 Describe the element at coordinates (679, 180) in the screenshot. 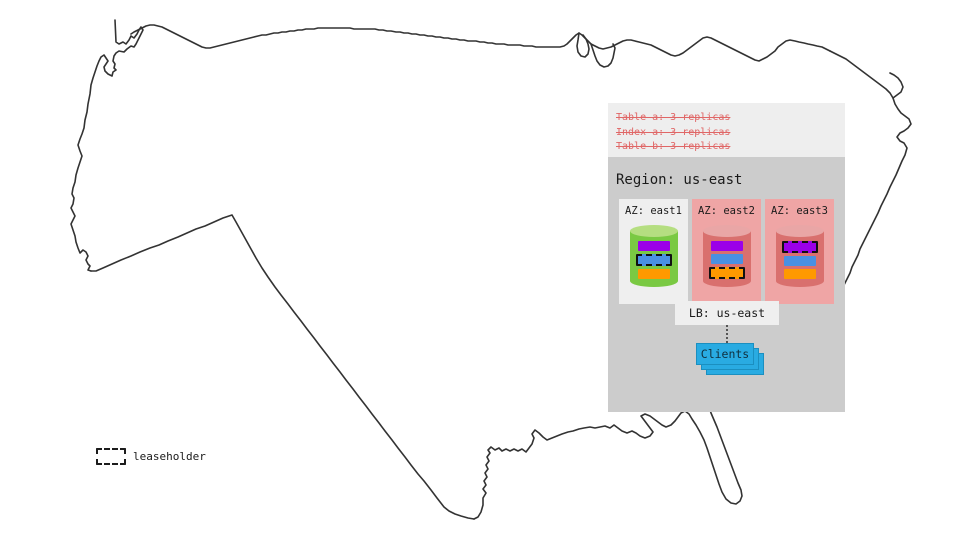

I see `region-title: Region: us-east` at that location.